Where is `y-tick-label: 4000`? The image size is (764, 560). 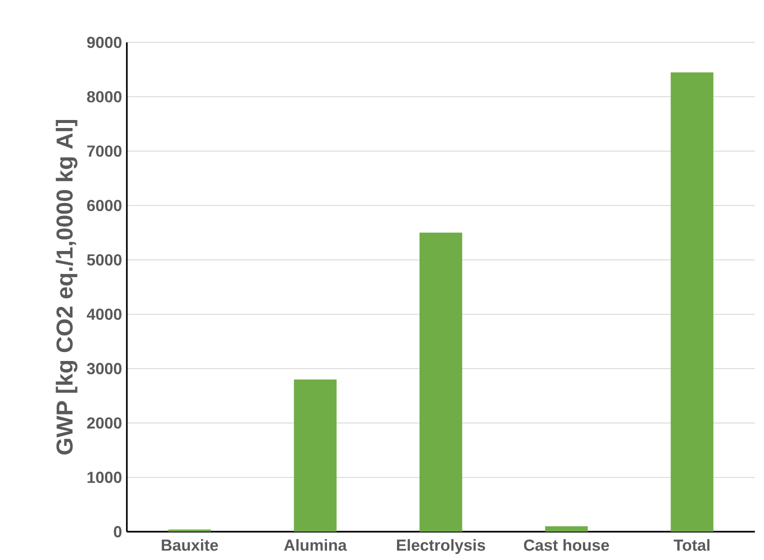 y-tick-label: 4000 is located at coordinates (104, 314).